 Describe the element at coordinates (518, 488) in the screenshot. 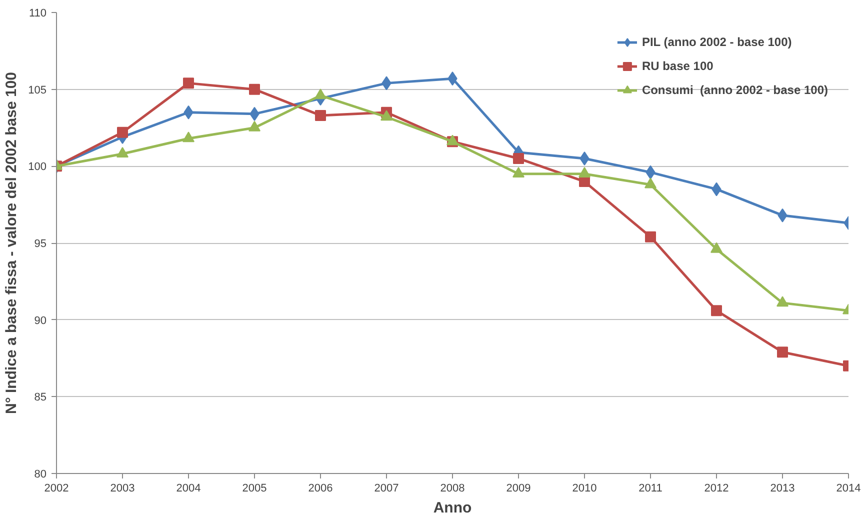

I see `x-tick-label: 2009` at that location.